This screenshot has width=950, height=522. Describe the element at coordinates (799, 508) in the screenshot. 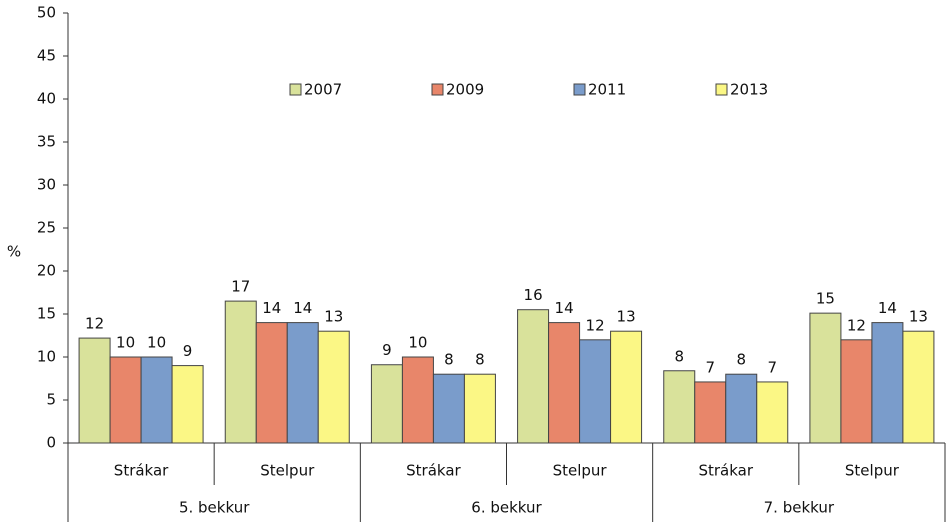

I see `group-label: 7. bekkur` at that location.